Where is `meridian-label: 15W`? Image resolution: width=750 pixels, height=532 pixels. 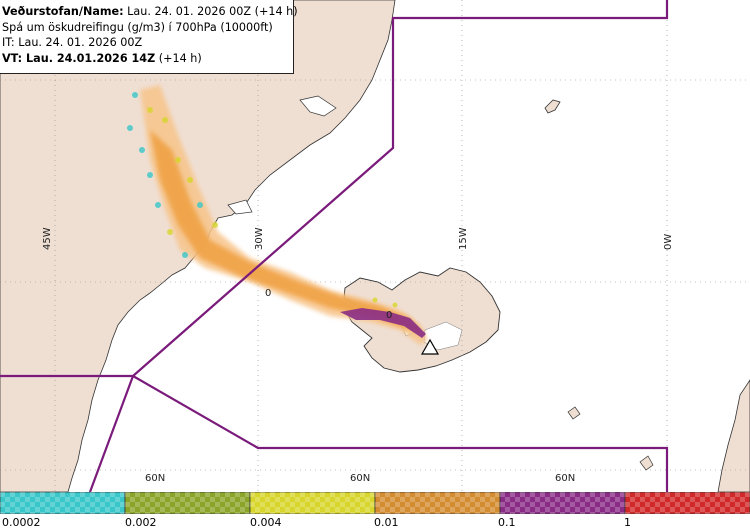 meridian-label: 15W is located at coordinates (463, 238).